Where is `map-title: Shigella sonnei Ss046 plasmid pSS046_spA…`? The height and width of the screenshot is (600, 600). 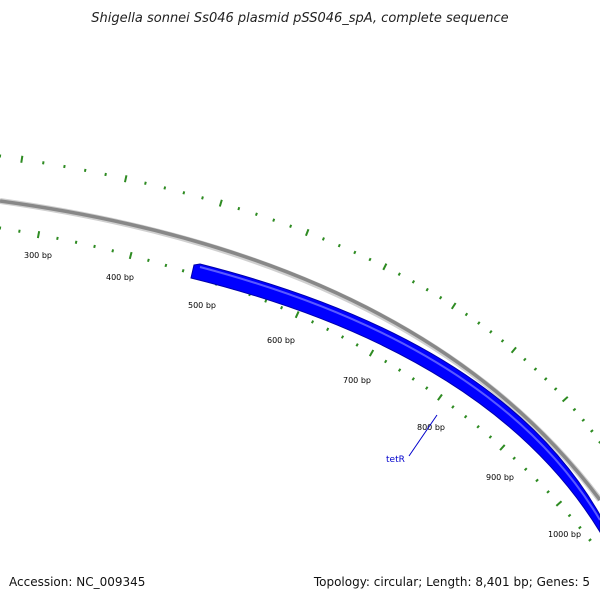 map-title: Shigella sonnei Ss046 plasmid pSS046_spA… is located at coordinates (299, 18).